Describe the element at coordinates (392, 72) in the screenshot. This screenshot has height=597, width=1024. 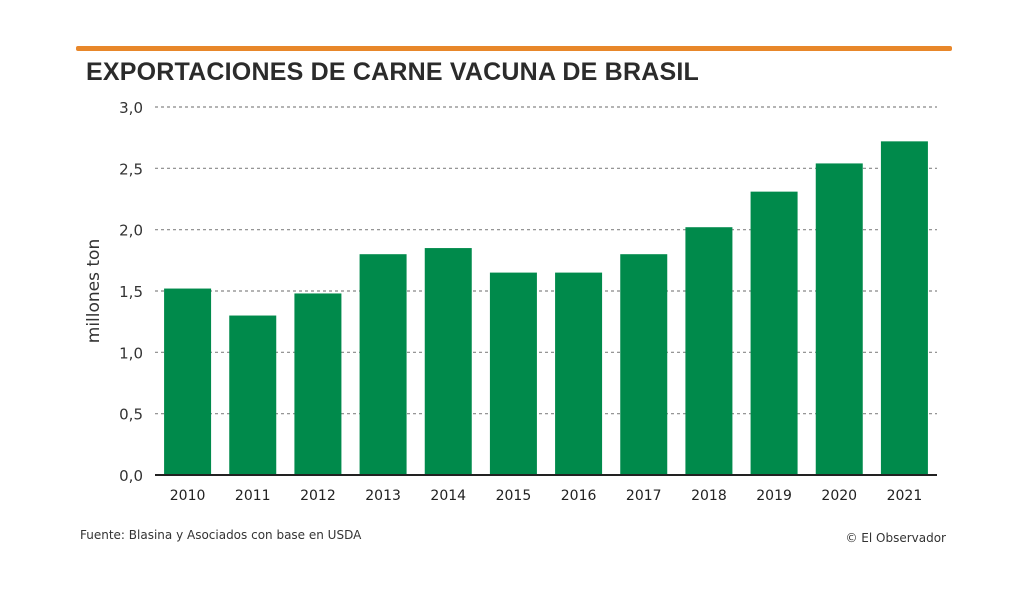
I see `chart-title: EXPORTACIONES DE CARNE VACUNA DE BRASIL` at that location.